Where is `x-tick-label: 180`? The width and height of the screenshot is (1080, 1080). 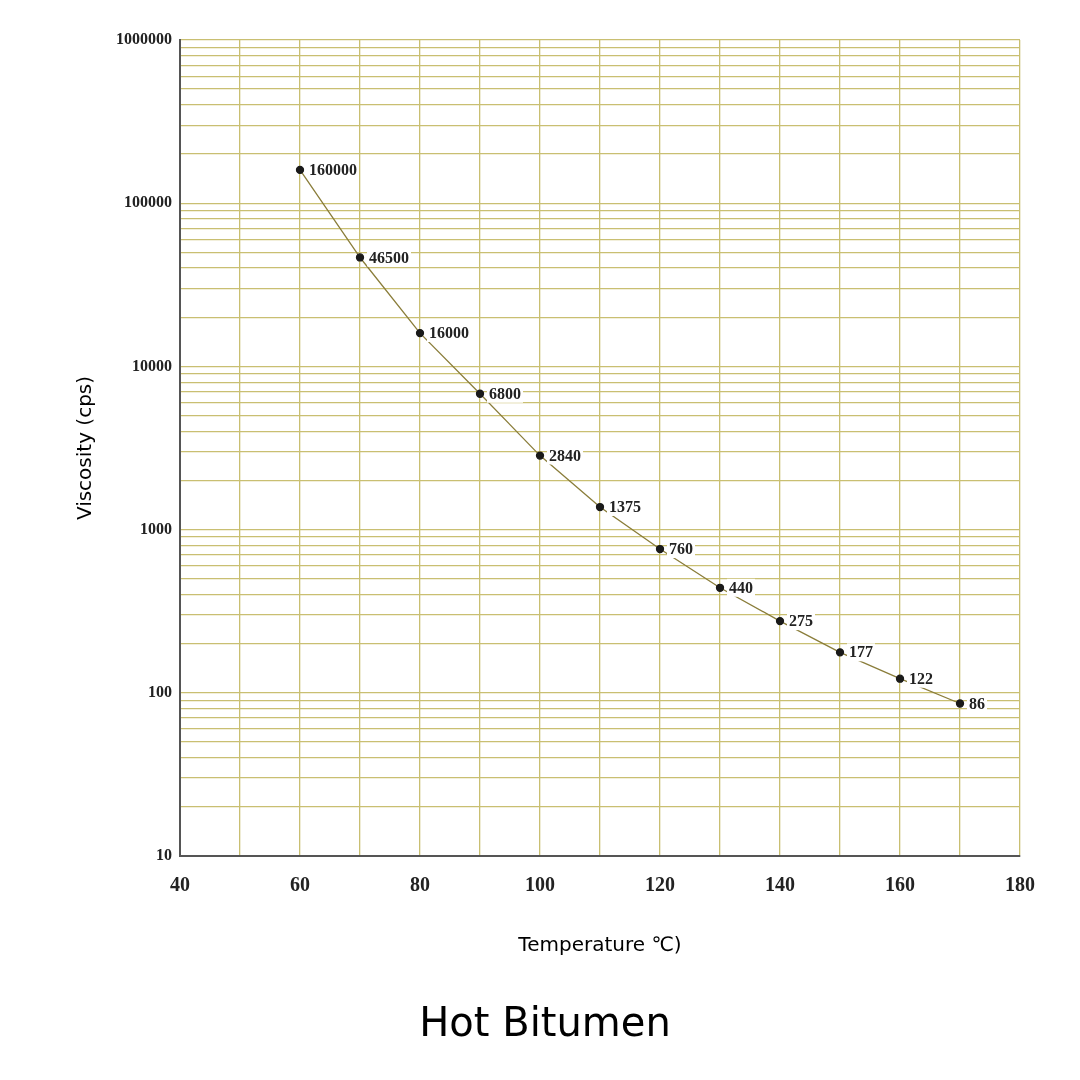
x-tick-label: 180 is located at coordinates (1020, 884).